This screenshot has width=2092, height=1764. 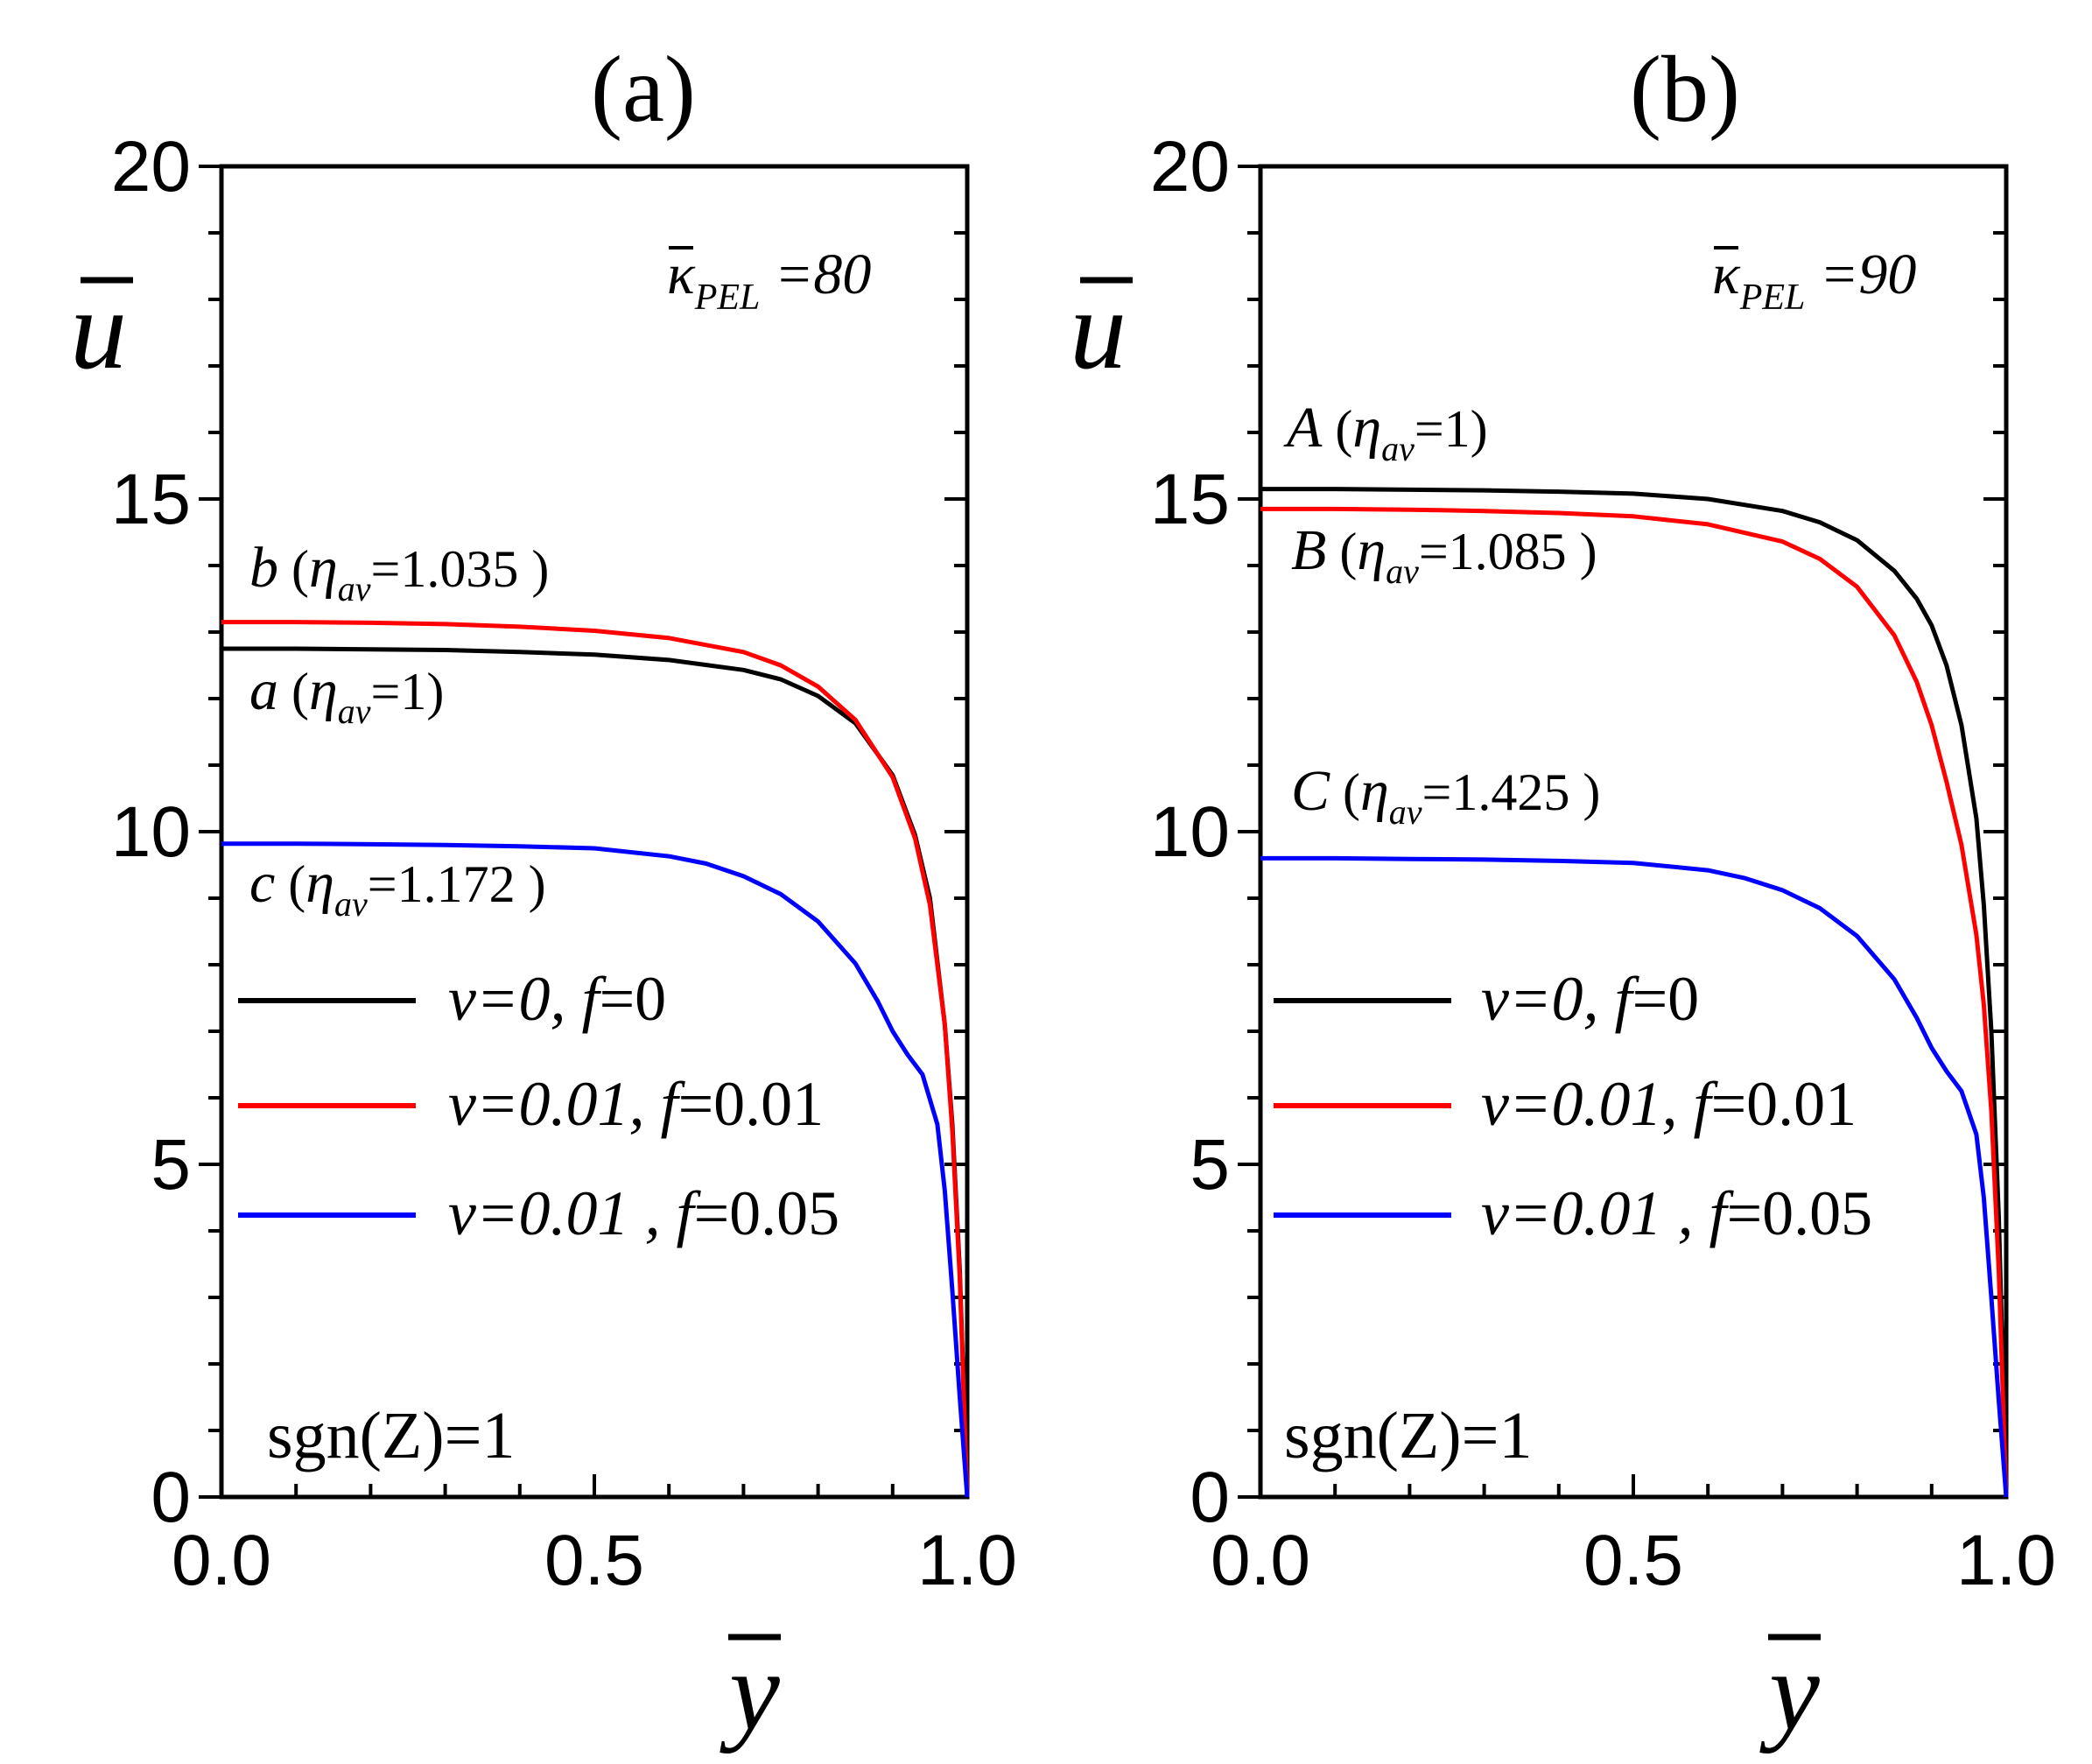 What do you see at coordinates (1445, 796) in the screenshot?
I see `curve-annotation: C (ηav=1.425 )` at bounding box center [1445, 796].